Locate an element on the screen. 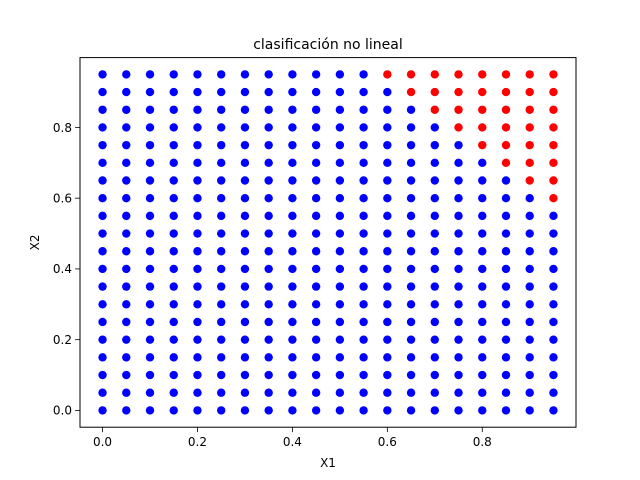 The width and height of the screenshot is (640, 480). x-axis-label: X1 is located at coordinates (328, 463).